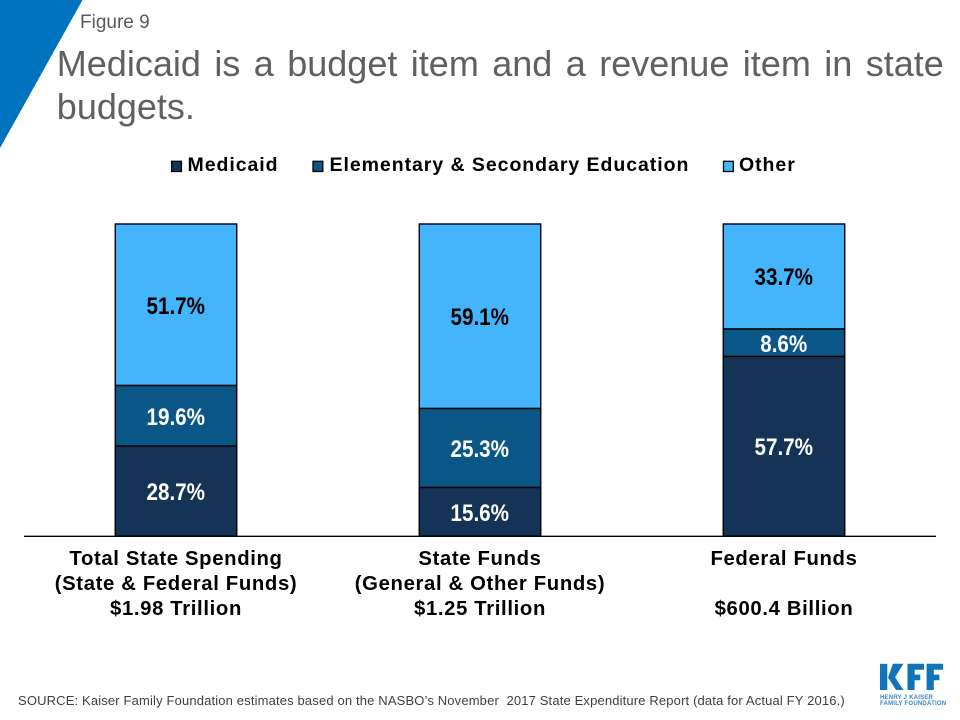 Image resolution: width=960 pixels, height=720 pixels. I want to click on svg-text: FAMILY FOUNDATION, so click(913, 704).